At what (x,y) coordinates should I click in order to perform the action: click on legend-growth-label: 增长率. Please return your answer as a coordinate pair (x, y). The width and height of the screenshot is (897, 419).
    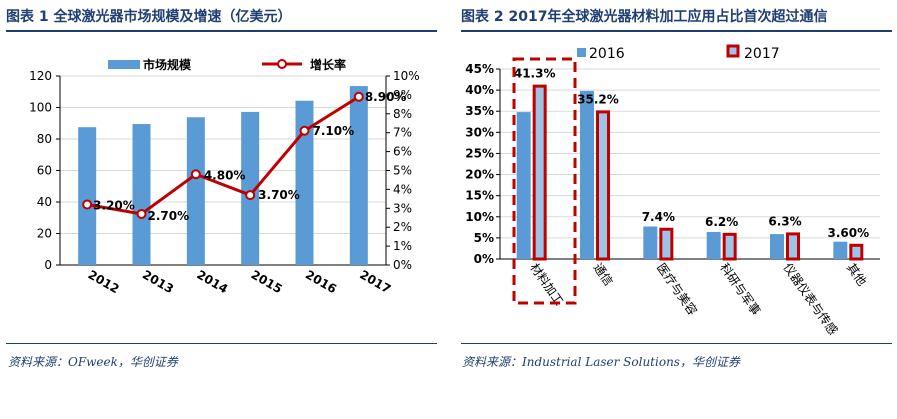
    Looking at the image, I should click on (328, 64).